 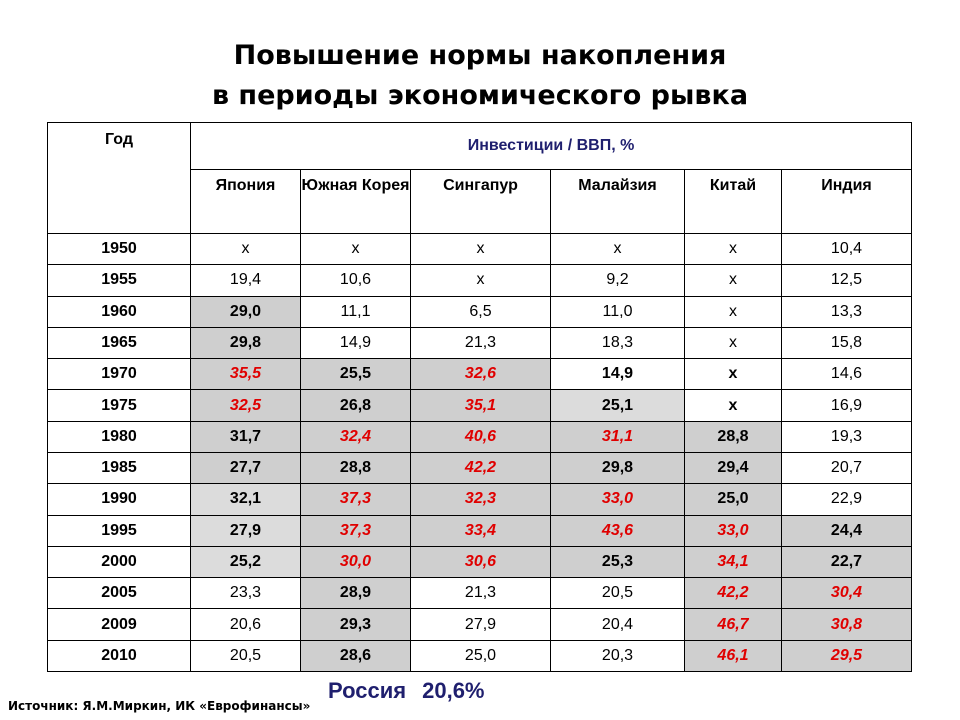 I want to click on value-cell: 29,3, so click(x=355, y=624).